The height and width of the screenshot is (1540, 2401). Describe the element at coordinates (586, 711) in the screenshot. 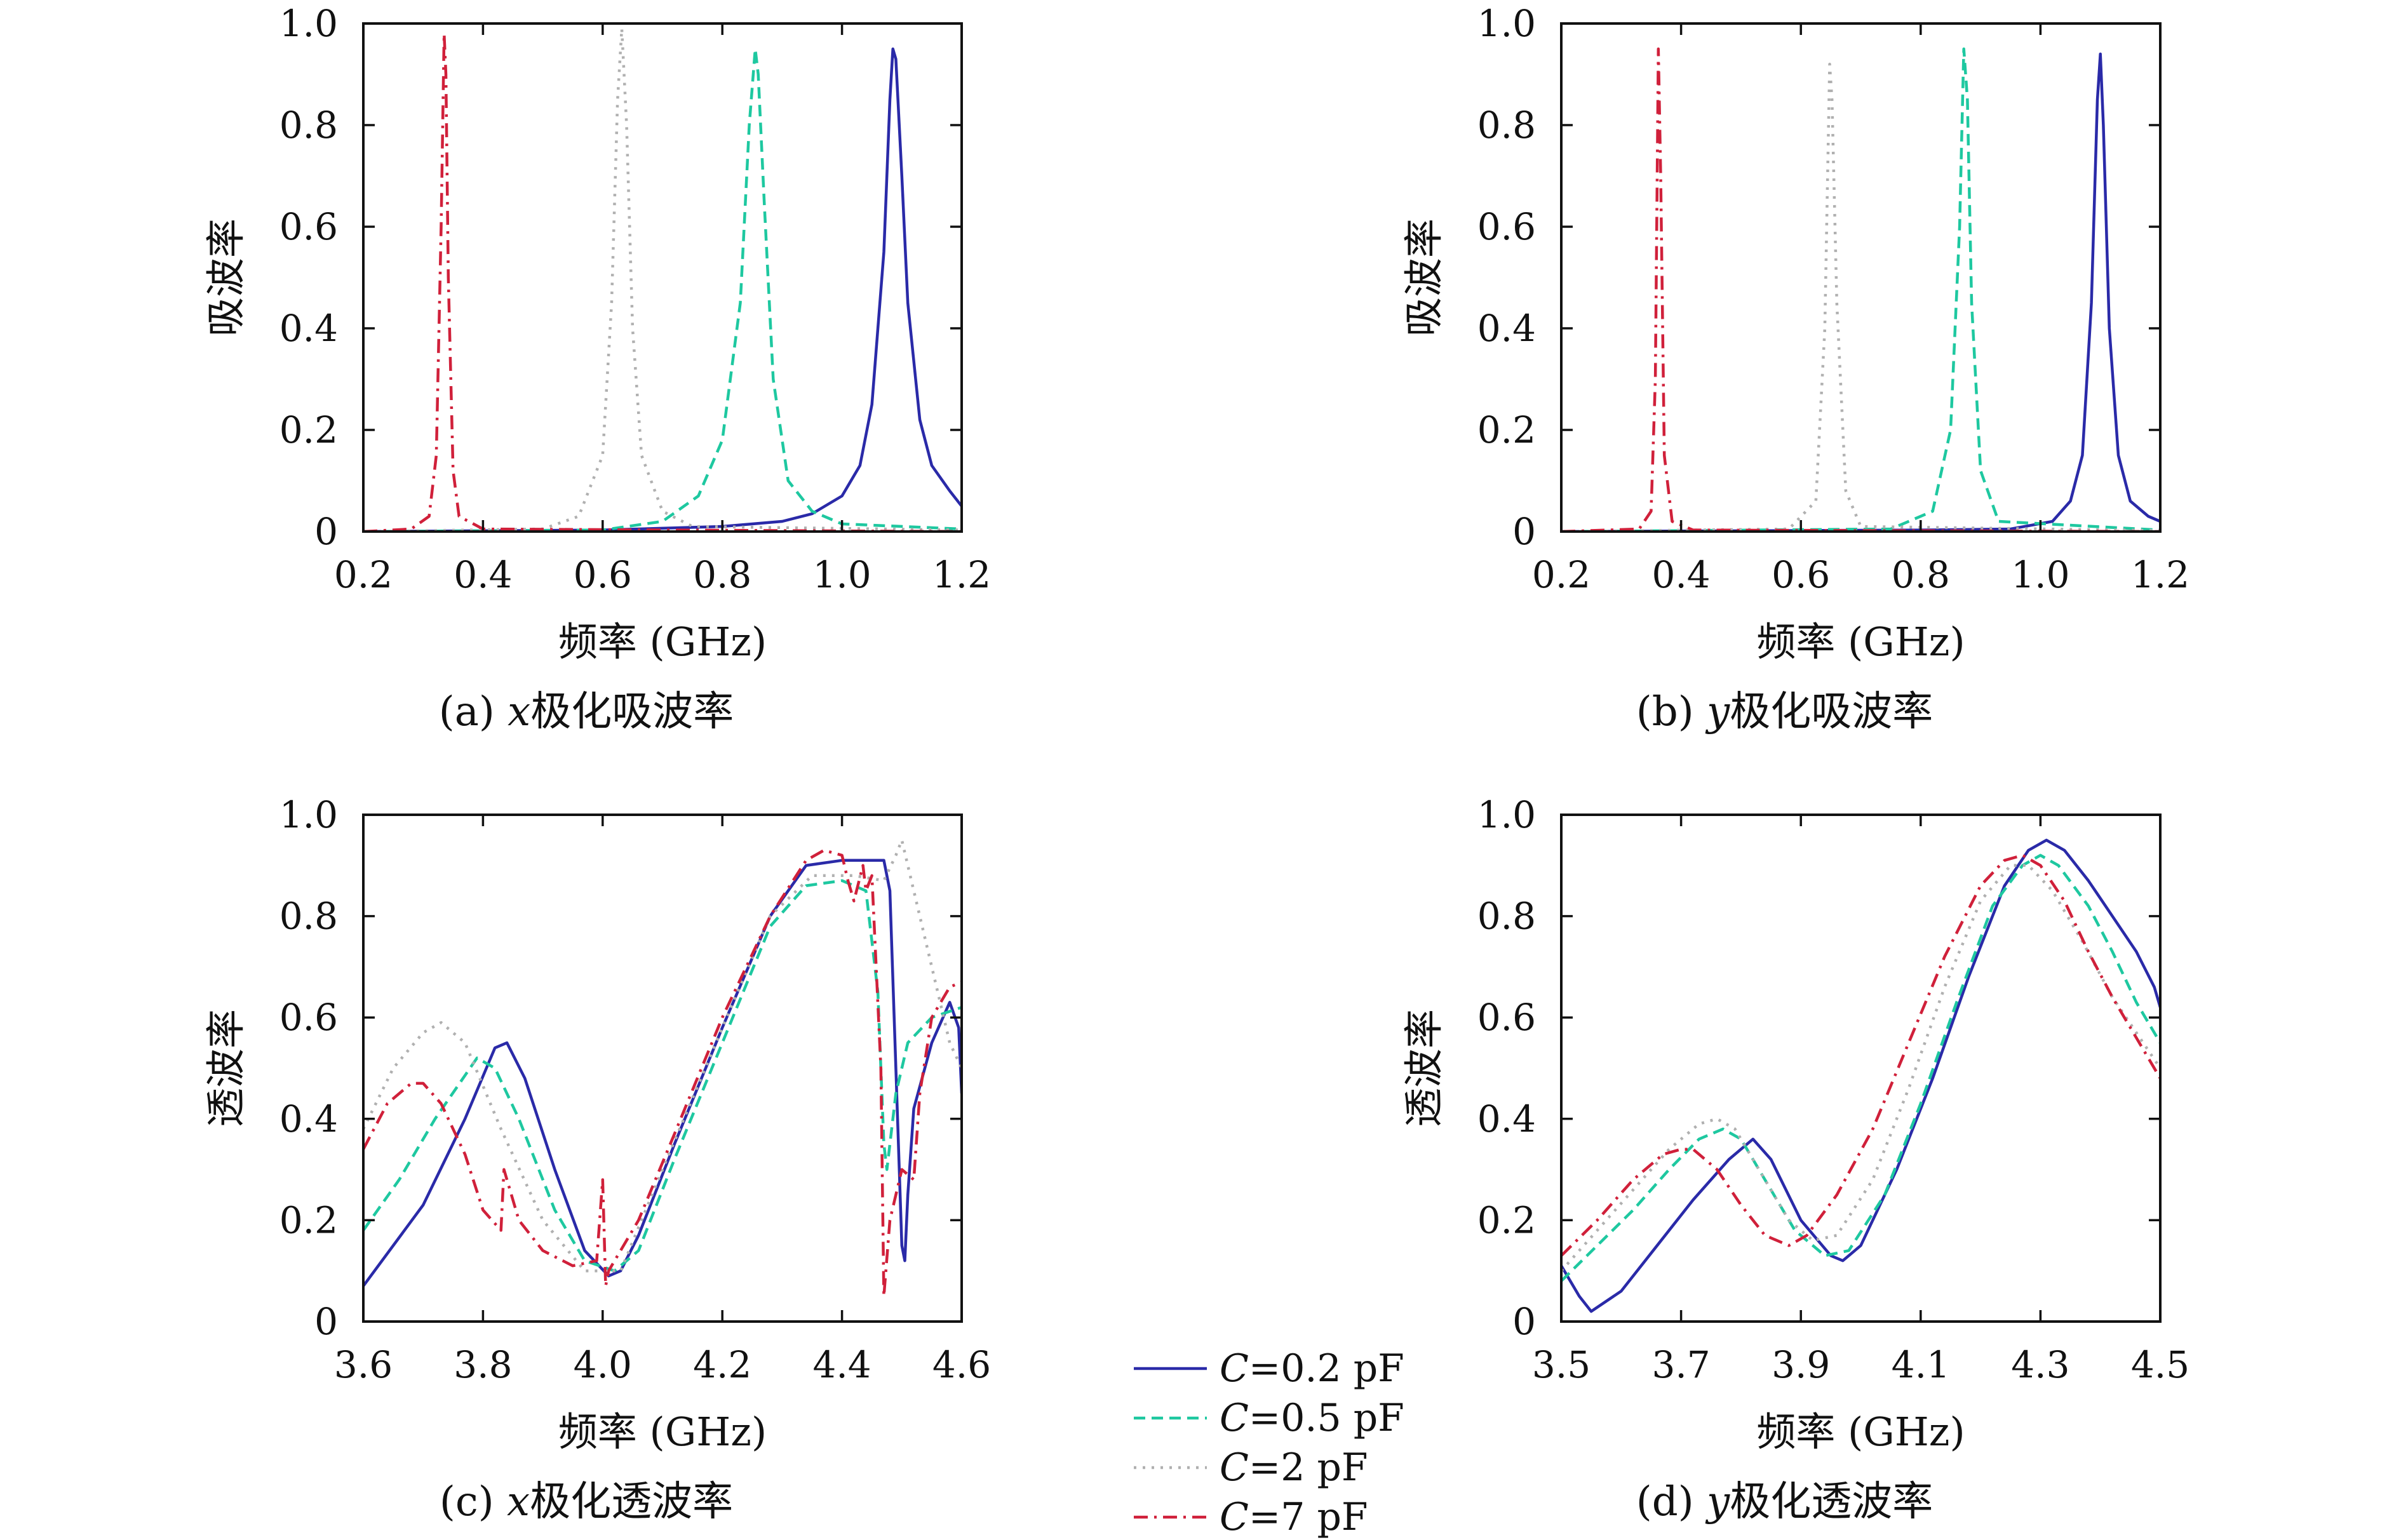

I see `panel-caption-a: (a) x极化吸波率` at that location.